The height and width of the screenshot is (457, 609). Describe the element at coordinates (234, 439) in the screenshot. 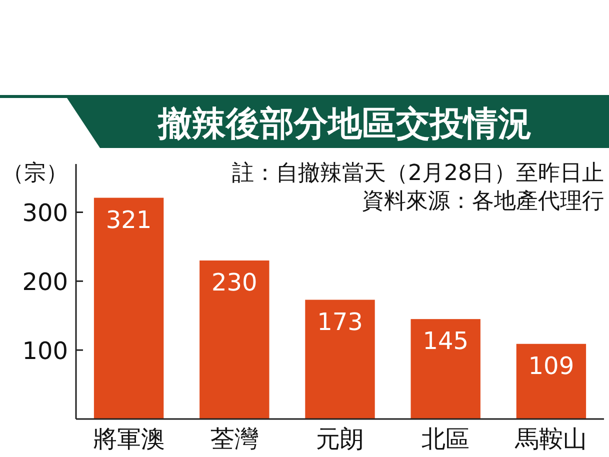

I see `x-tick-label: 荃灣` at that location.